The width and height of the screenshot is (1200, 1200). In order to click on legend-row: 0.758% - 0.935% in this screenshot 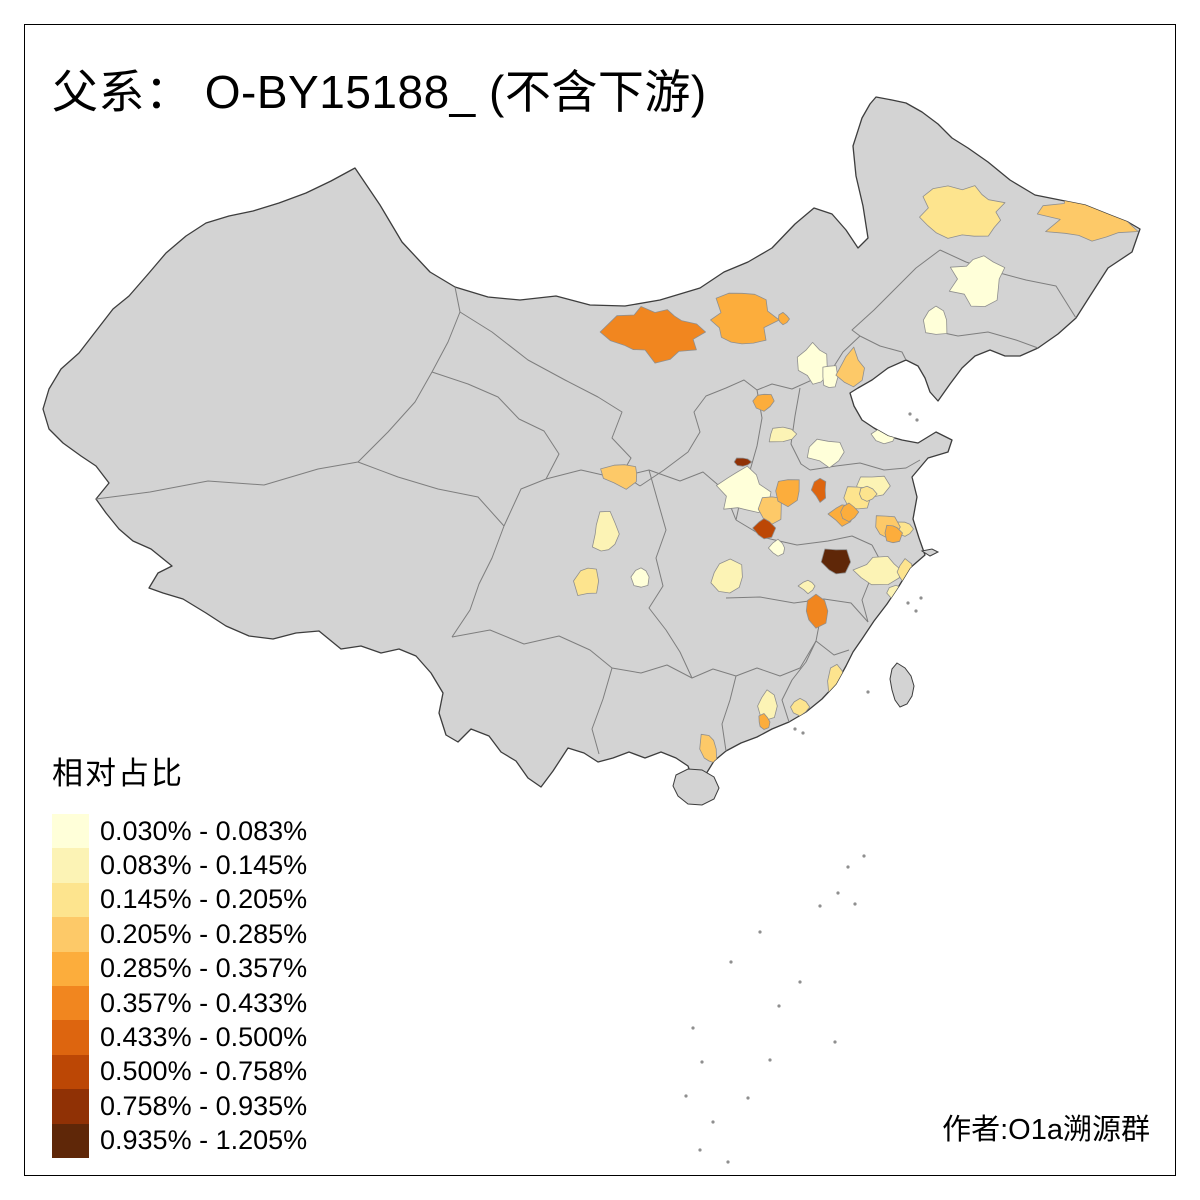, I will do `click(180, 1106)`.